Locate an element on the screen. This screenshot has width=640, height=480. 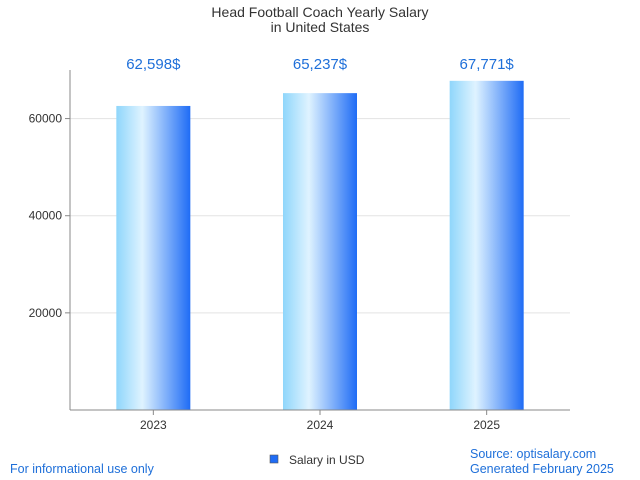
legend-swatch is located at coordinates (274, 459).